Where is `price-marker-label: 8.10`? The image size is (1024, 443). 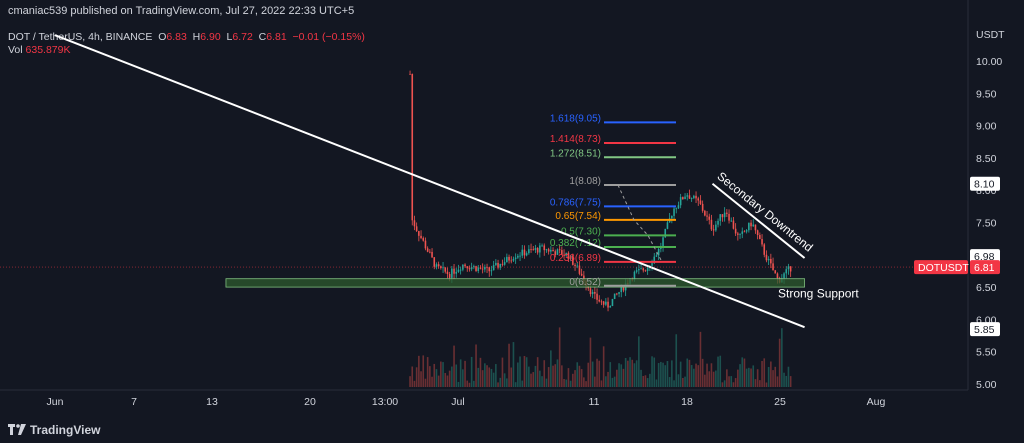 price-marker-label: 8.10 is located at coordinates (984, 185).